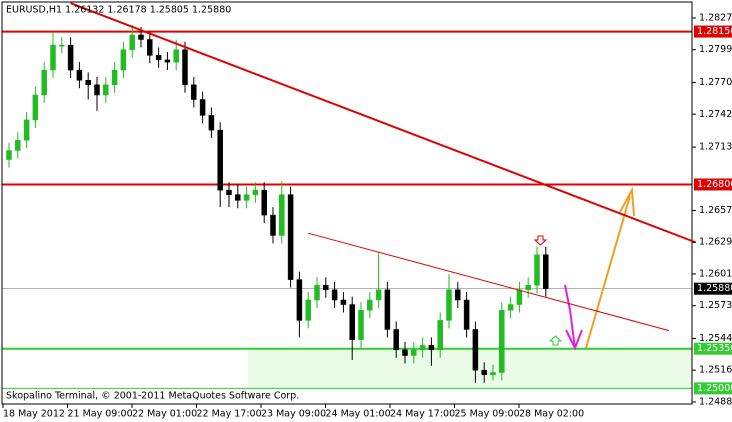  Describe the element at coordinates (715, 114) in the screenshot. I see `y-tick-label: 1.27420` at that location.